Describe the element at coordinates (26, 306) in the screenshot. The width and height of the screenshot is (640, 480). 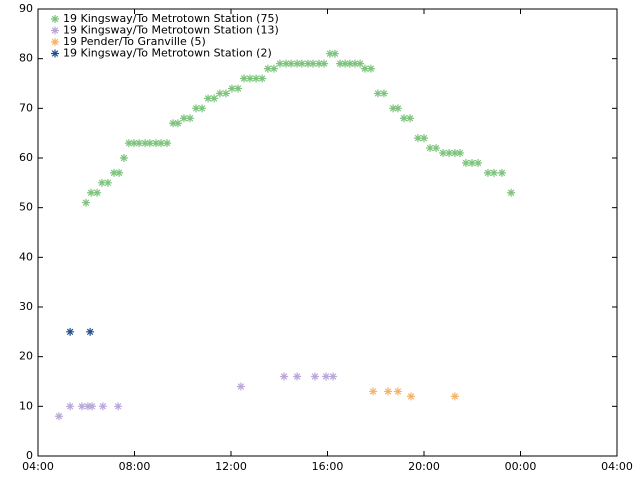
I see `y-tick-label: 30` at that location.